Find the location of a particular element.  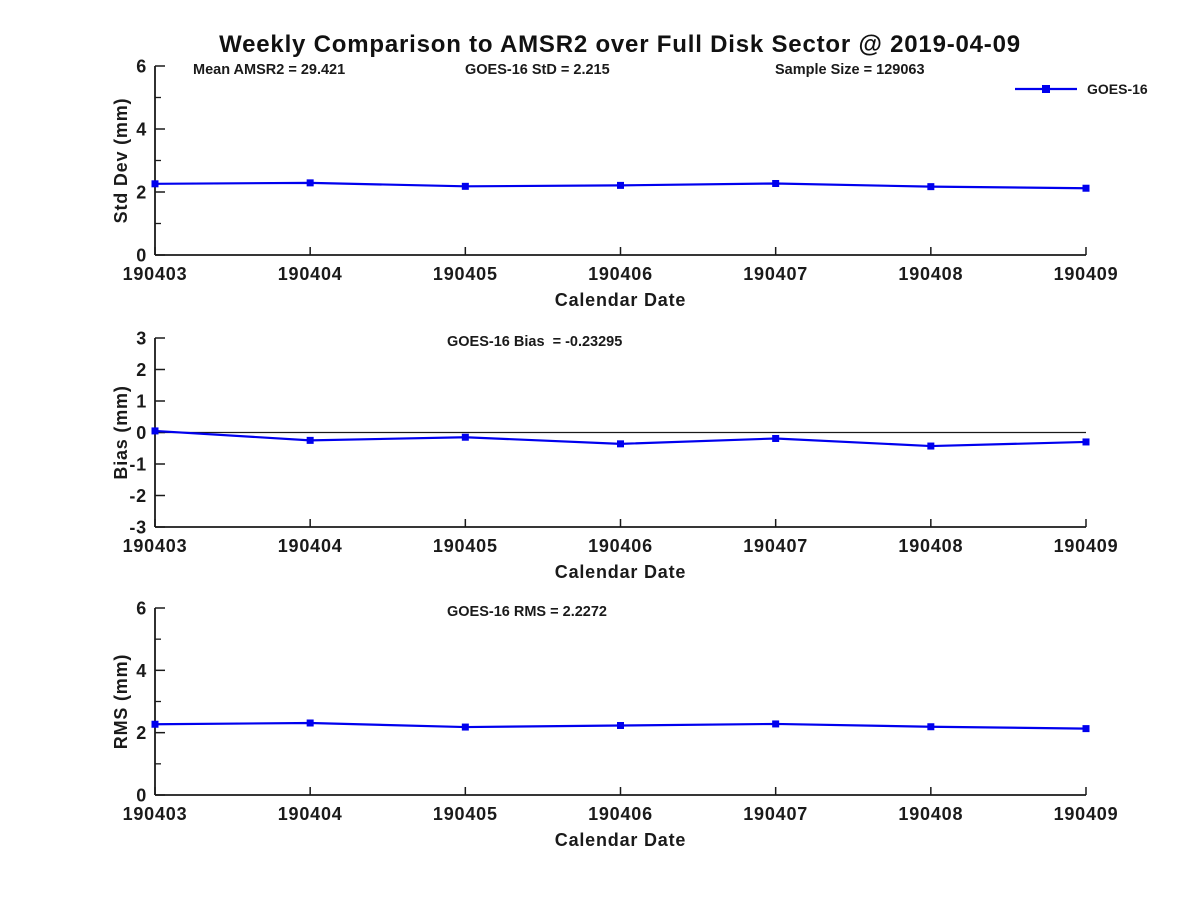

y-axis-label: RMS (mm) is located at coordinates (121, 701).